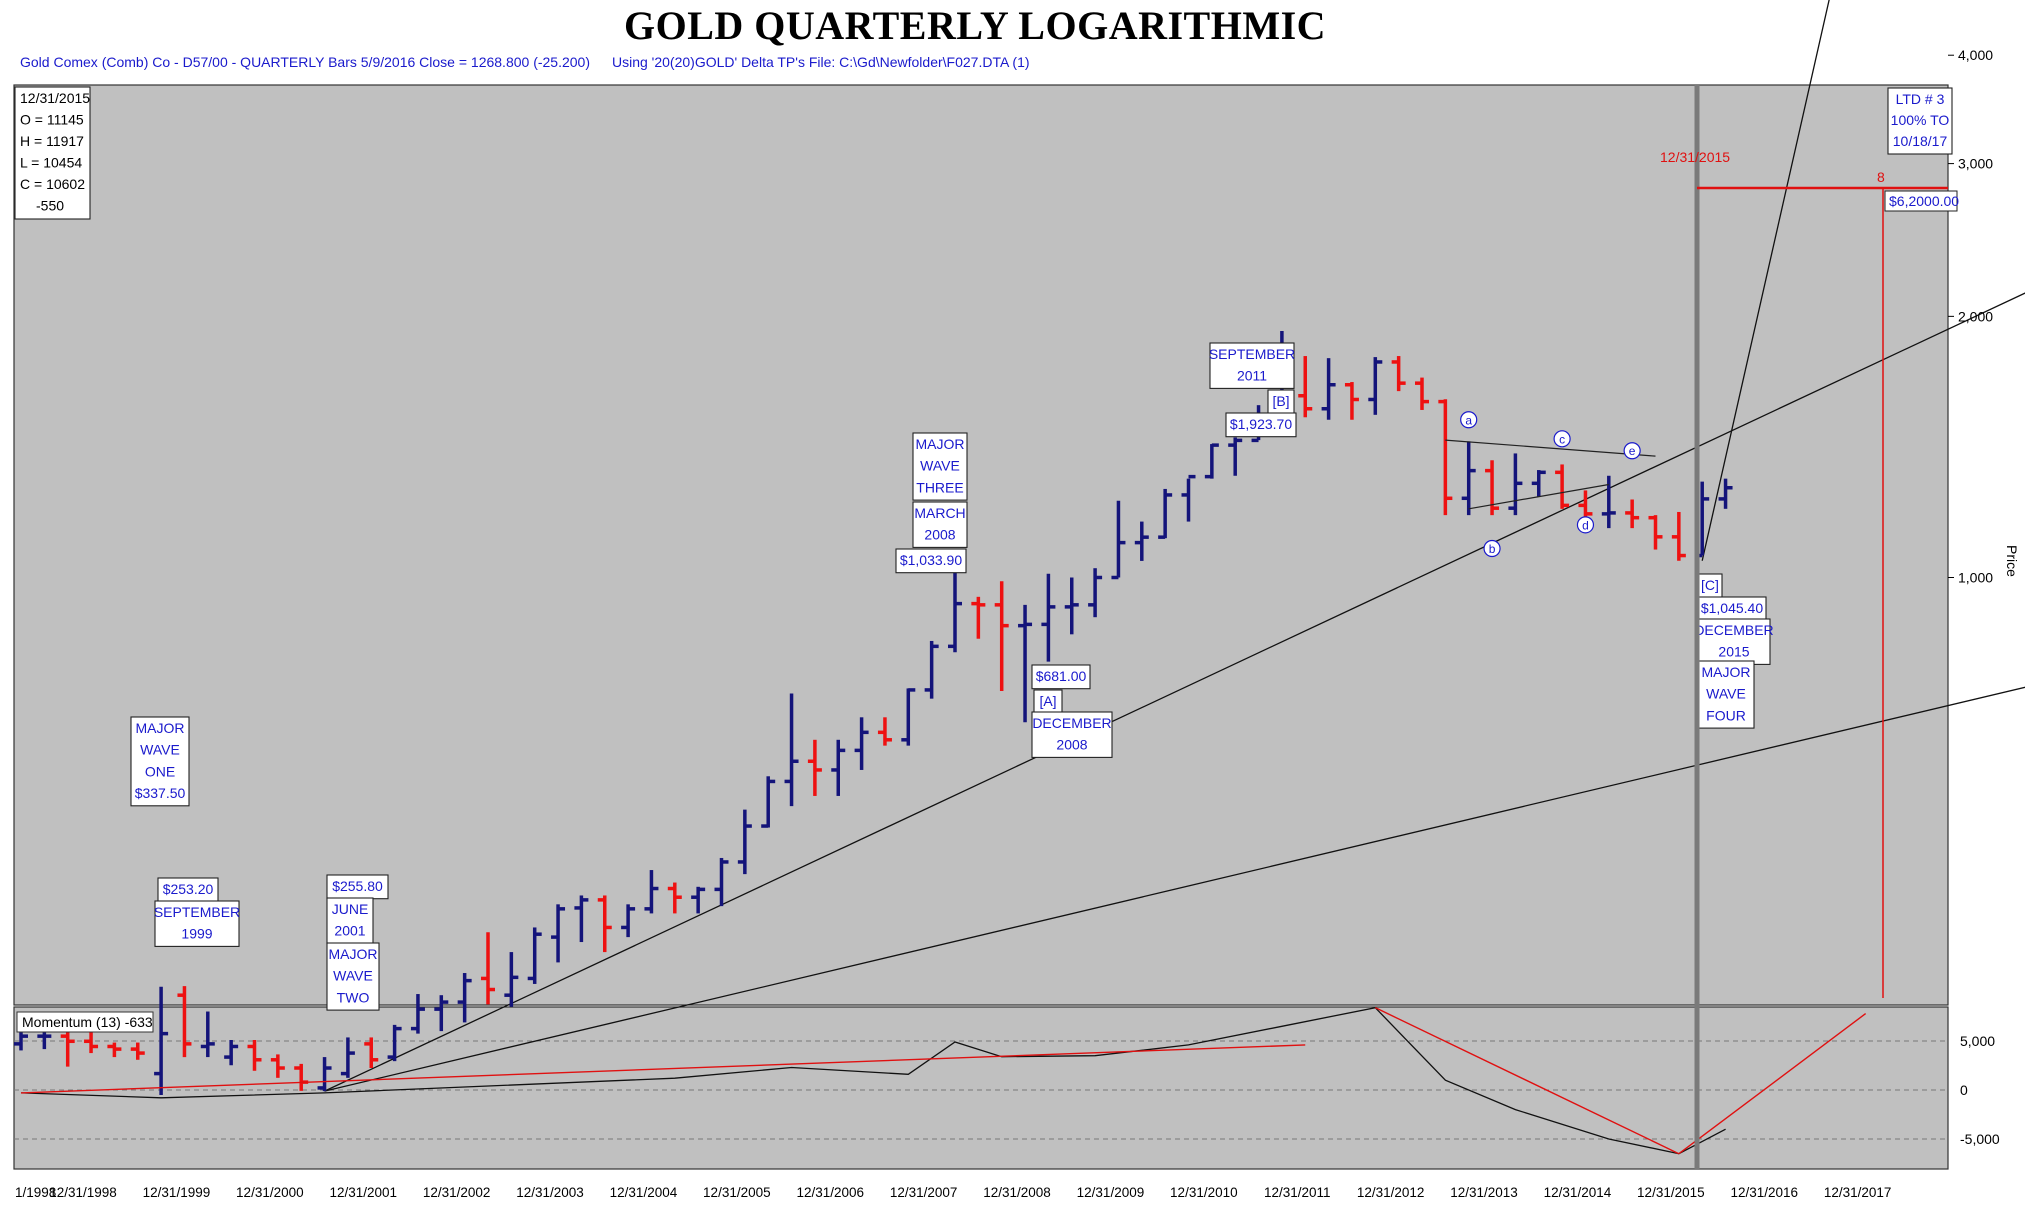  I want to click on date-tick-label: 12/31/2006, so click(830, 1192).